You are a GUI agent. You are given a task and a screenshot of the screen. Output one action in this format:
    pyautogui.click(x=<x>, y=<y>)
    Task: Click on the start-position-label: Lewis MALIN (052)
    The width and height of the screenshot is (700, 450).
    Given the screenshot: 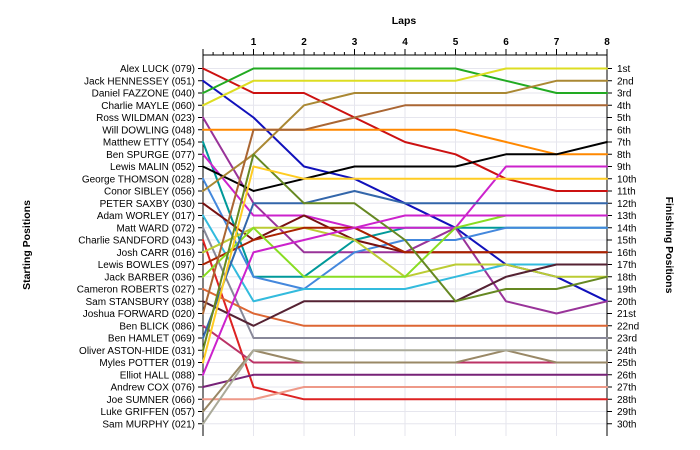 What is the action you would take?
    pyautogui.click(x=152, y=167)
    